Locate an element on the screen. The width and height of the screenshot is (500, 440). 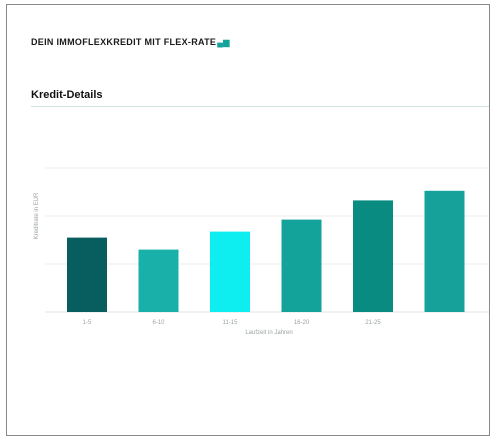
x-tick-label: 1-5 is located at coordinates (87, 323).